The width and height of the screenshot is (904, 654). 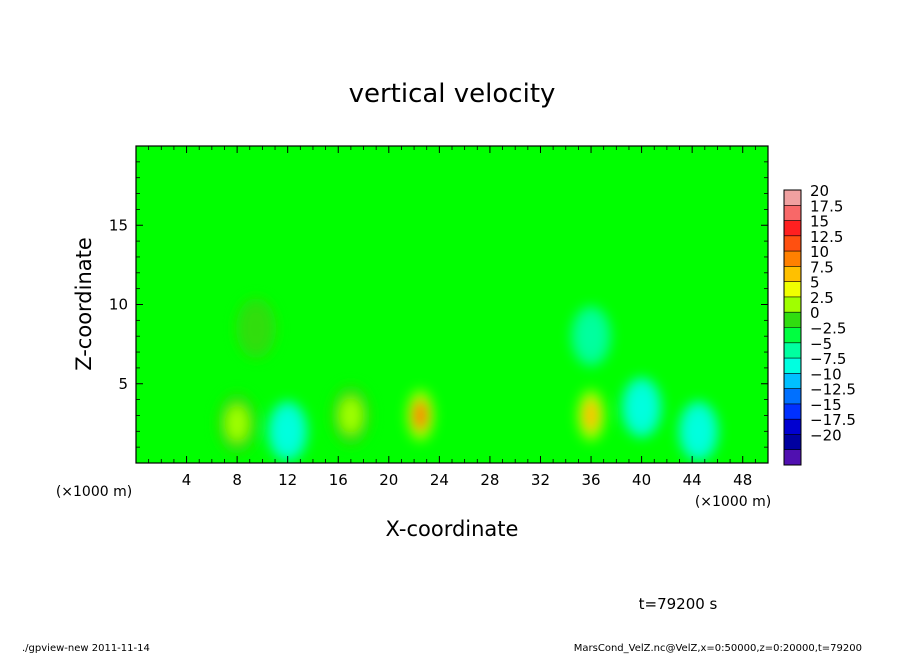 I want to click on x-tick-label: 44, so click(x=692, y=480).